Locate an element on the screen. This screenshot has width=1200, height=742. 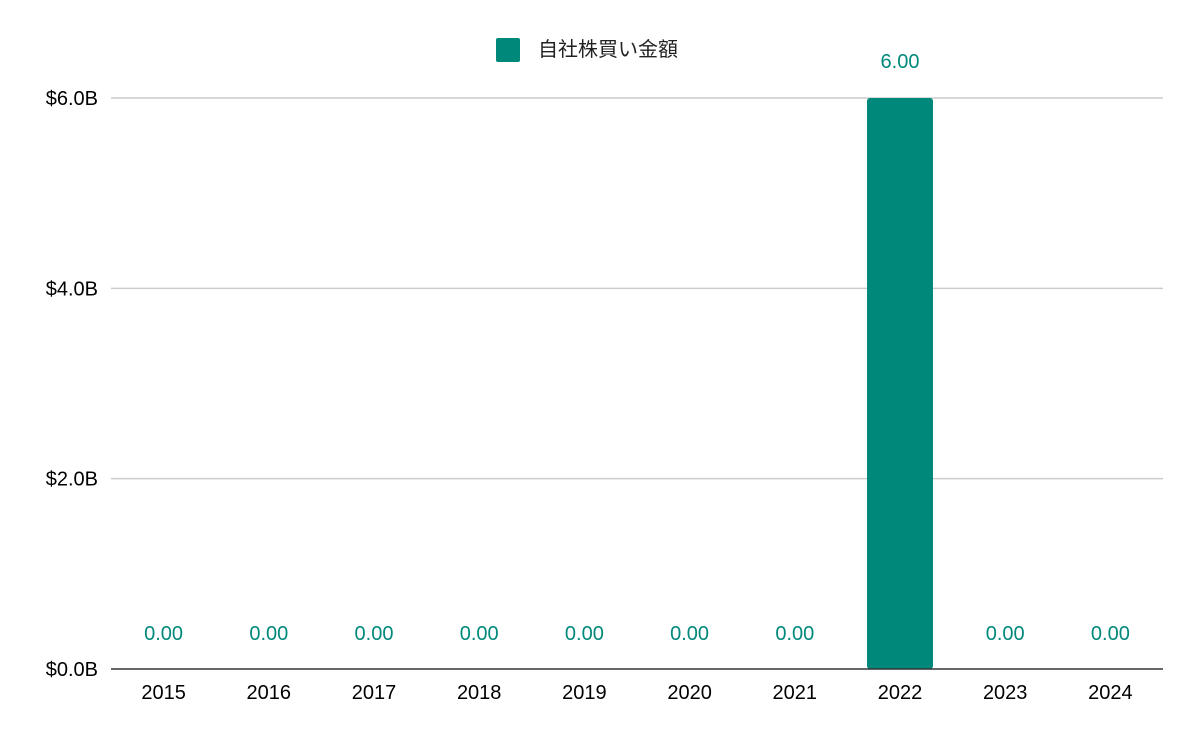
bars is located at coordinates (900, 383).